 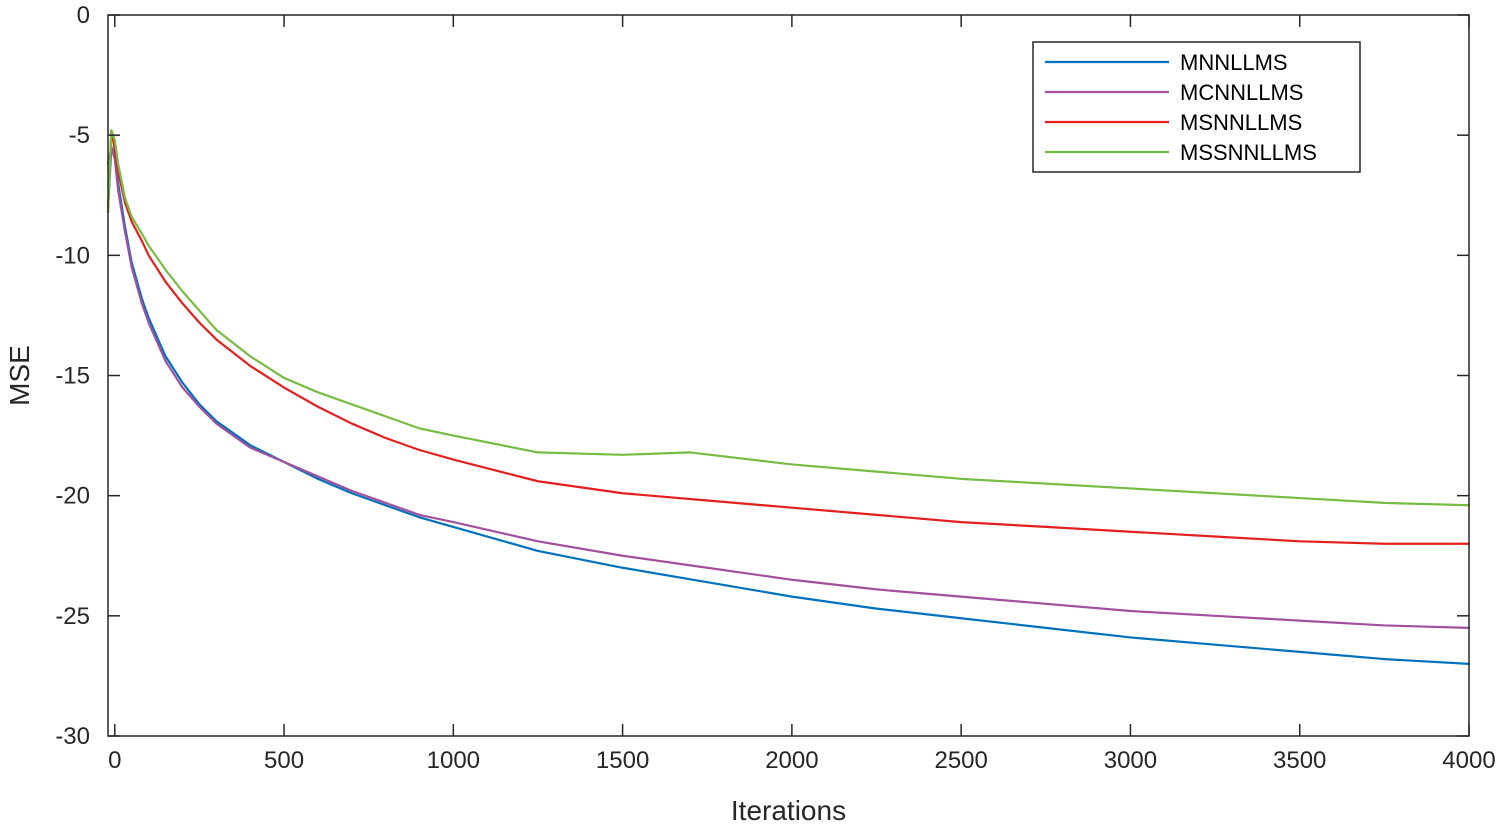 What do you see at coordinates (1248, 152) in the screenshot?
I see `legend-label: MSSNNLLMS` at bounding box center [1248, 152].